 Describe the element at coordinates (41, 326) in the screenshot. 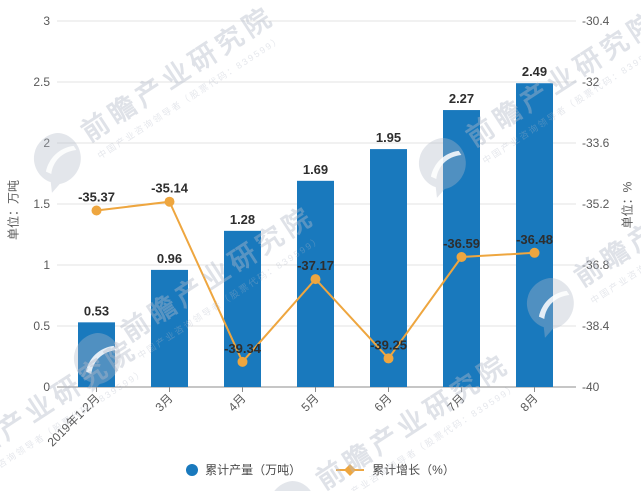

I see `y-left-tick-label: 0.5` at that location.